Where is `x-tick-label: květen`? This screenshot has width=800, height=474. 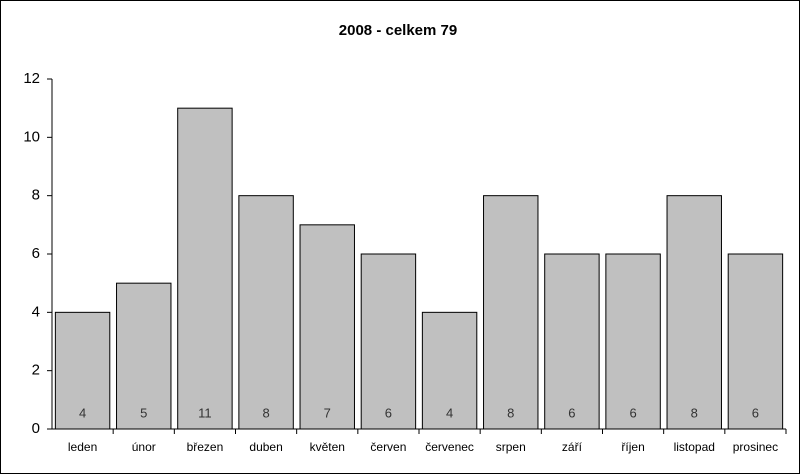 x-tick-label: květen is located at coordinates (327, 447).